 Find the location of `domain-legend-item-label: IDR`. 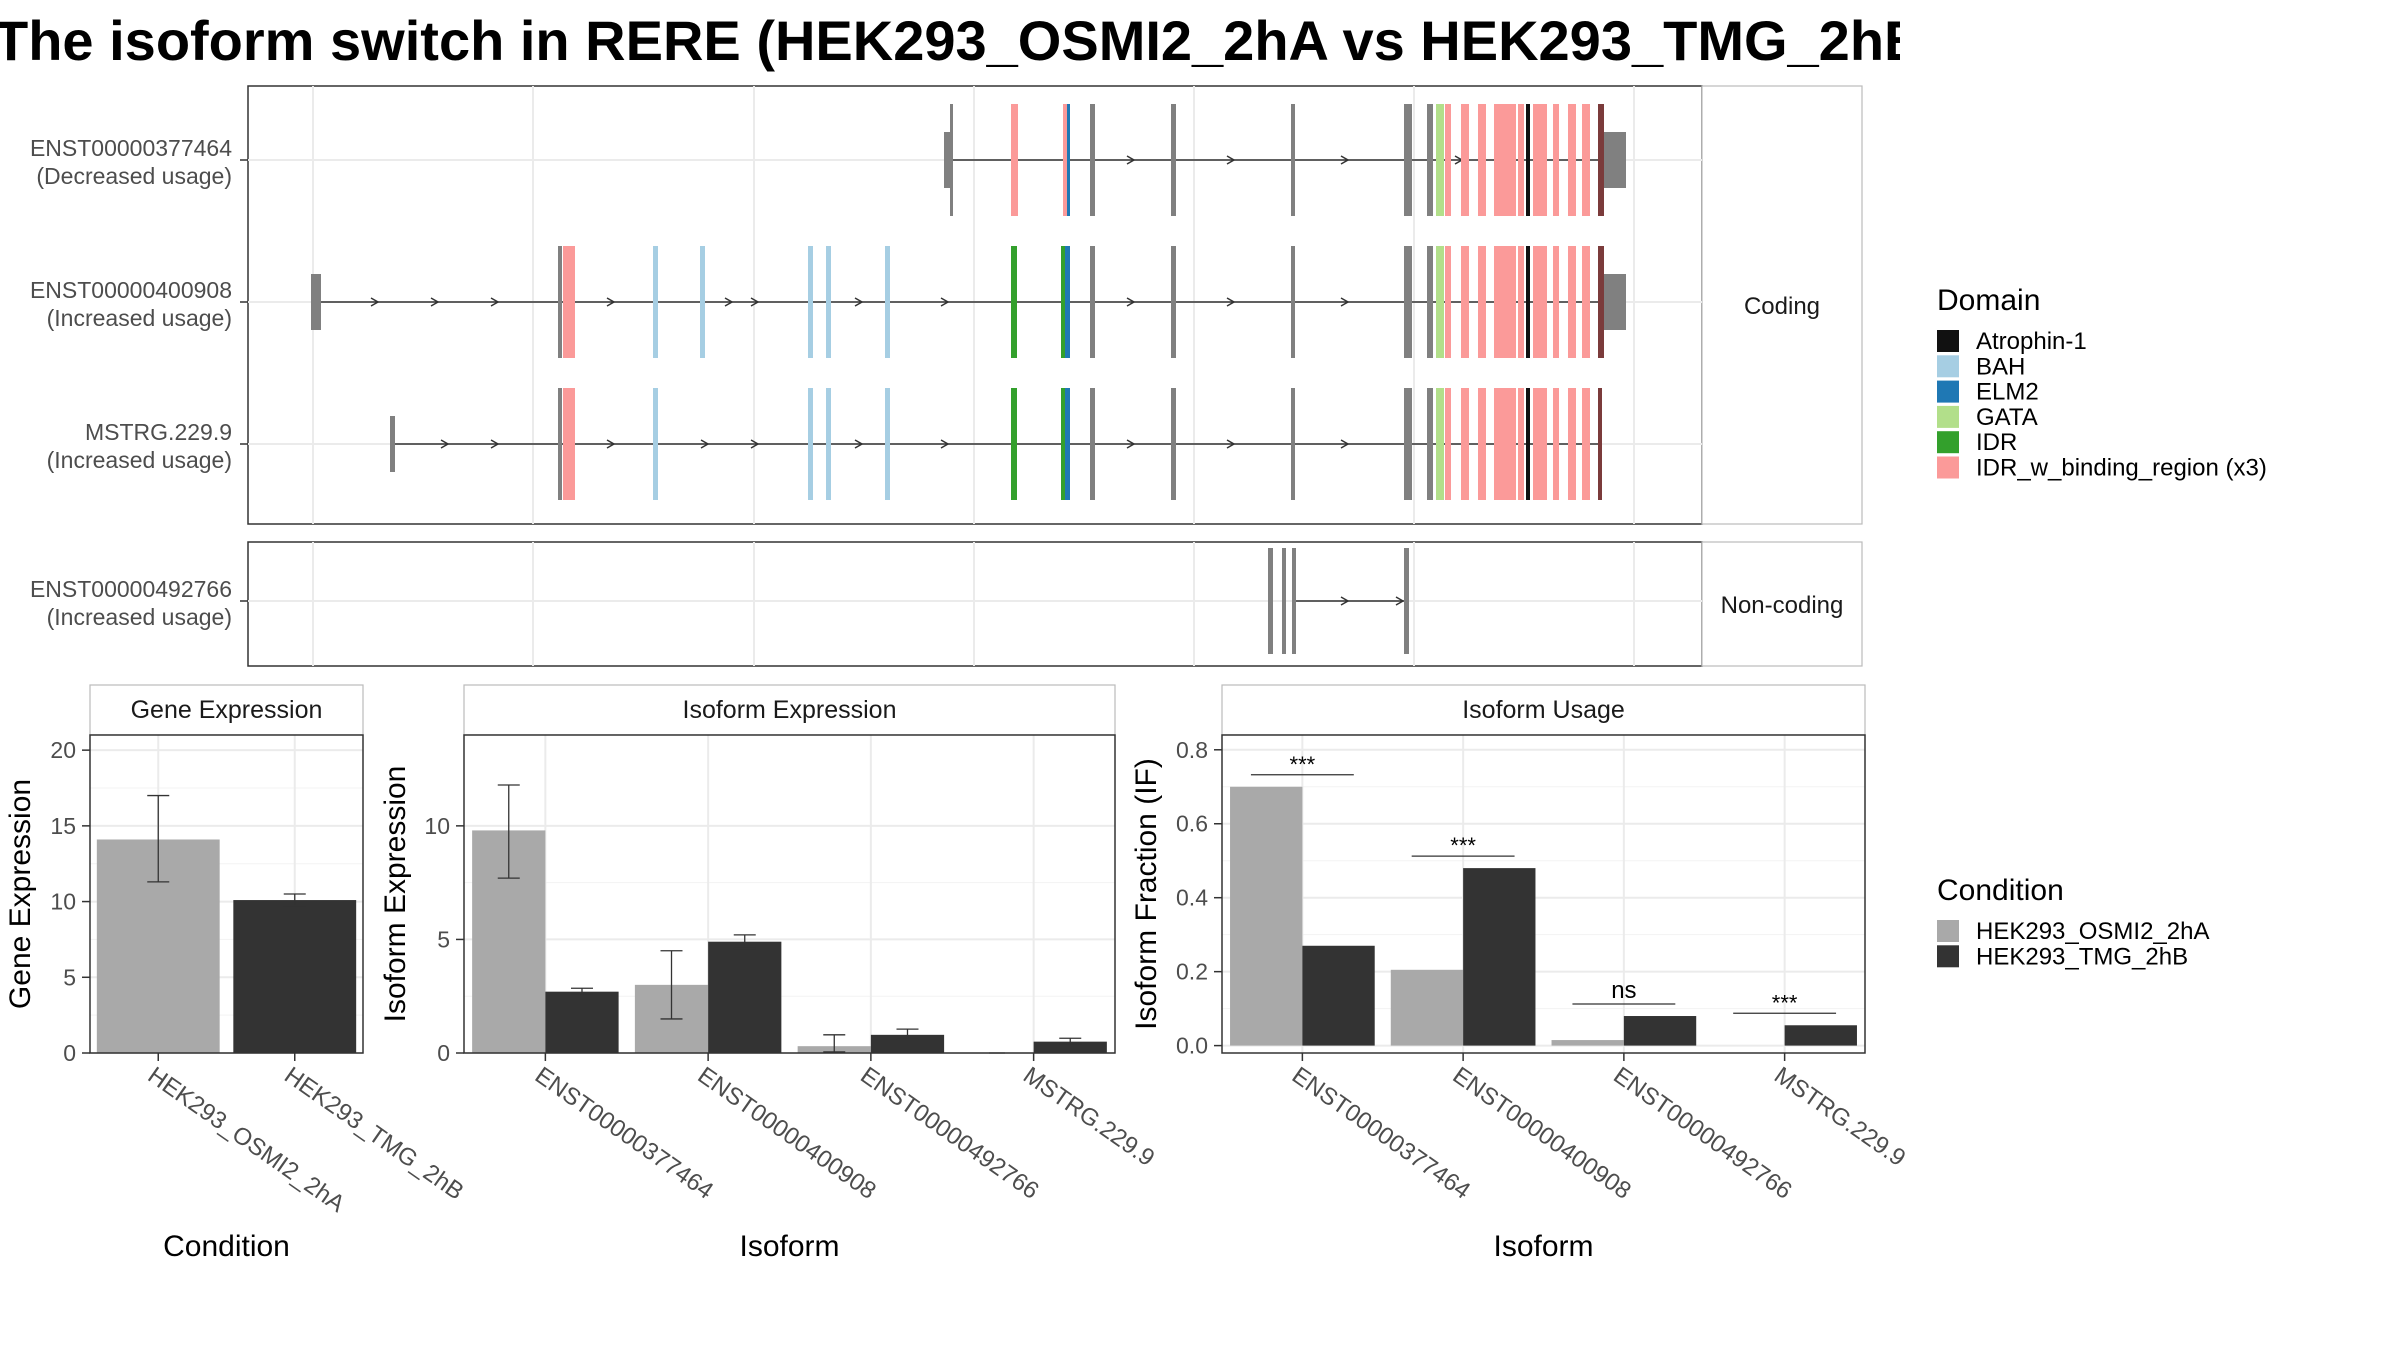

domain-legend-item-label: IDR is located at coordinates (1996, 442).